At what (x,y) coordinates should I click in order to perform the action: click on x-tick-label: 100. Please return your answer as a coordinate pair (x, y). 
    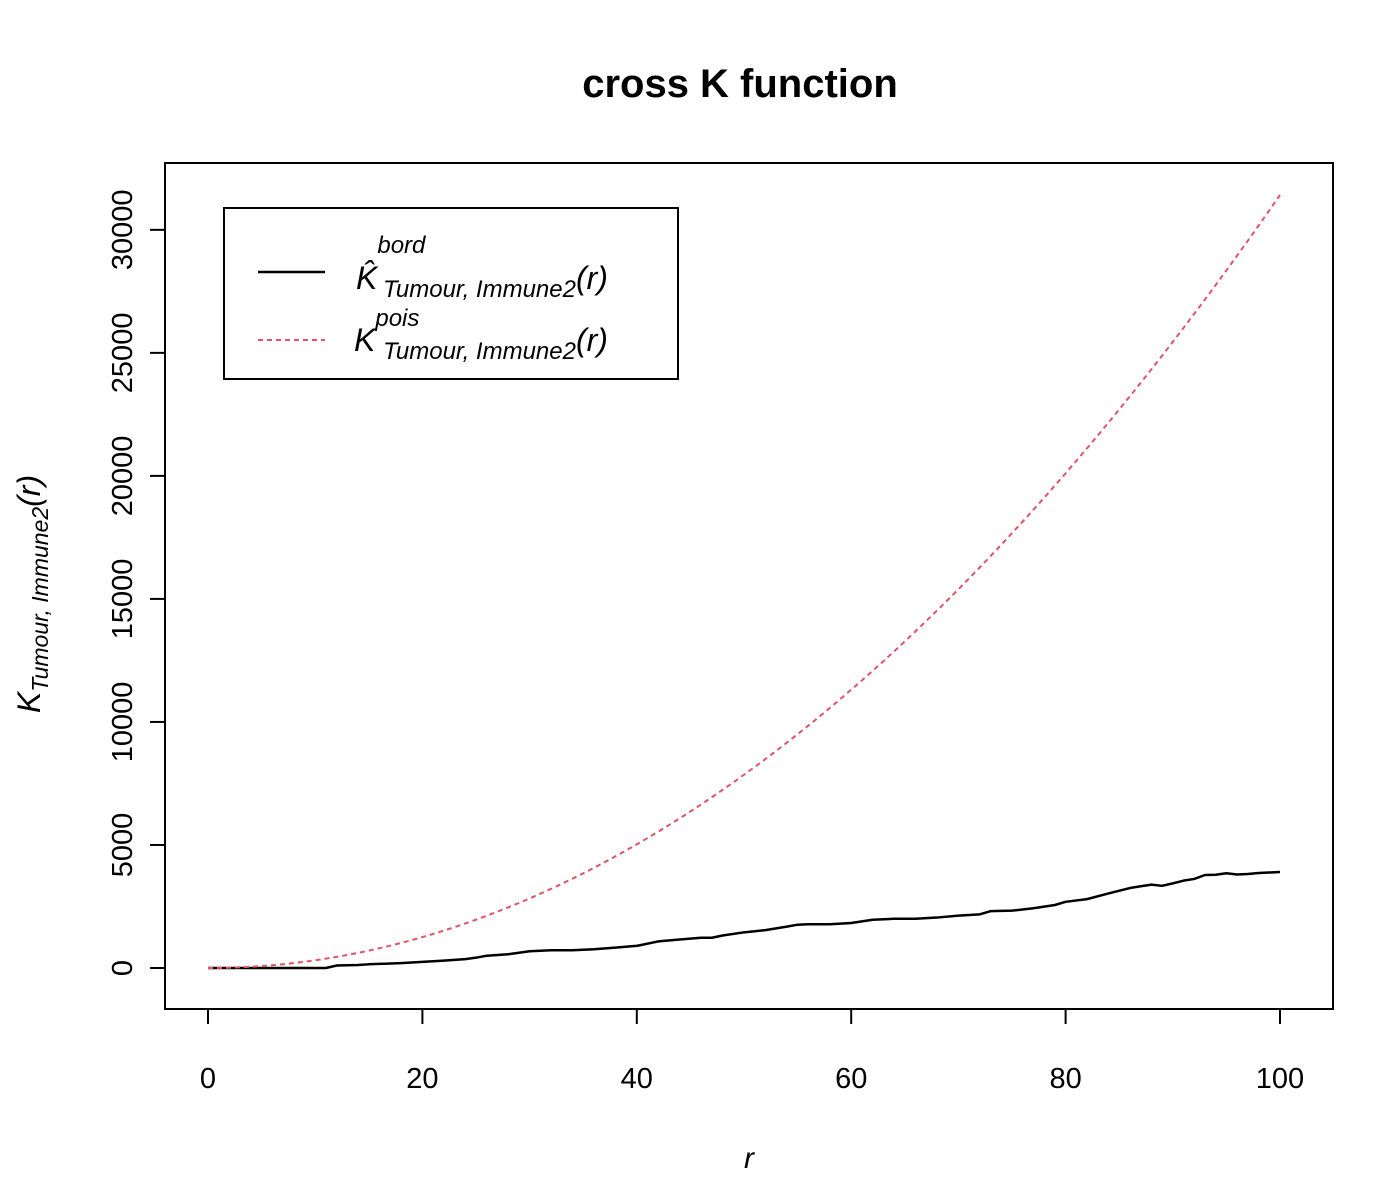
    Looking at the image, I should click on (1280, 1079).